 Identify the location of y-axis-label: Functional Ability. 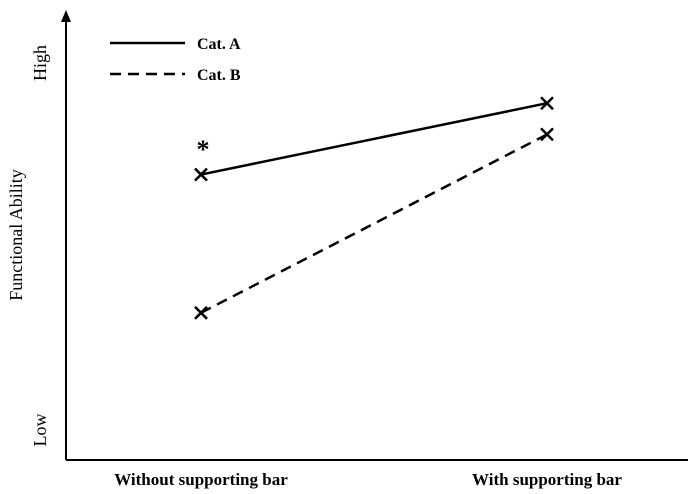
(16, 235).